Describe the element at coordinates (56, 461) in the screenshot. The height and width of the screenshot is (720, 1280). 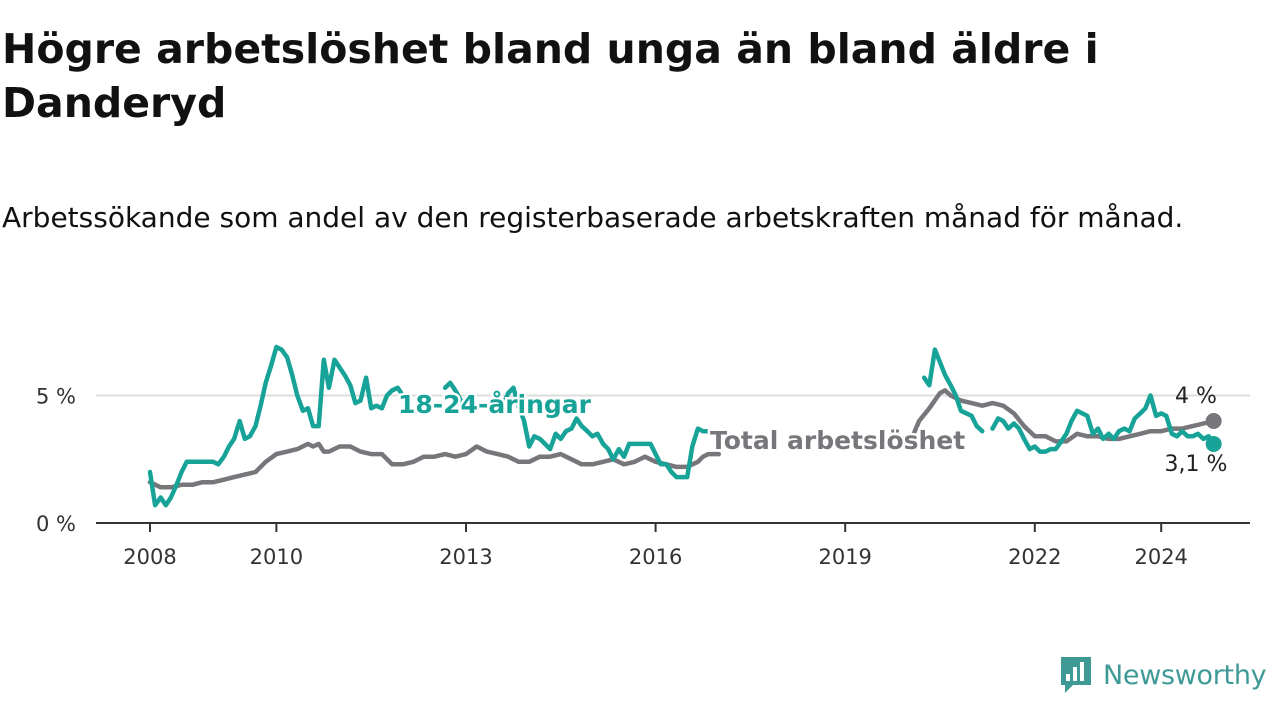
I see `y-axis-tick-labels: 0 % 5 %` at that location.